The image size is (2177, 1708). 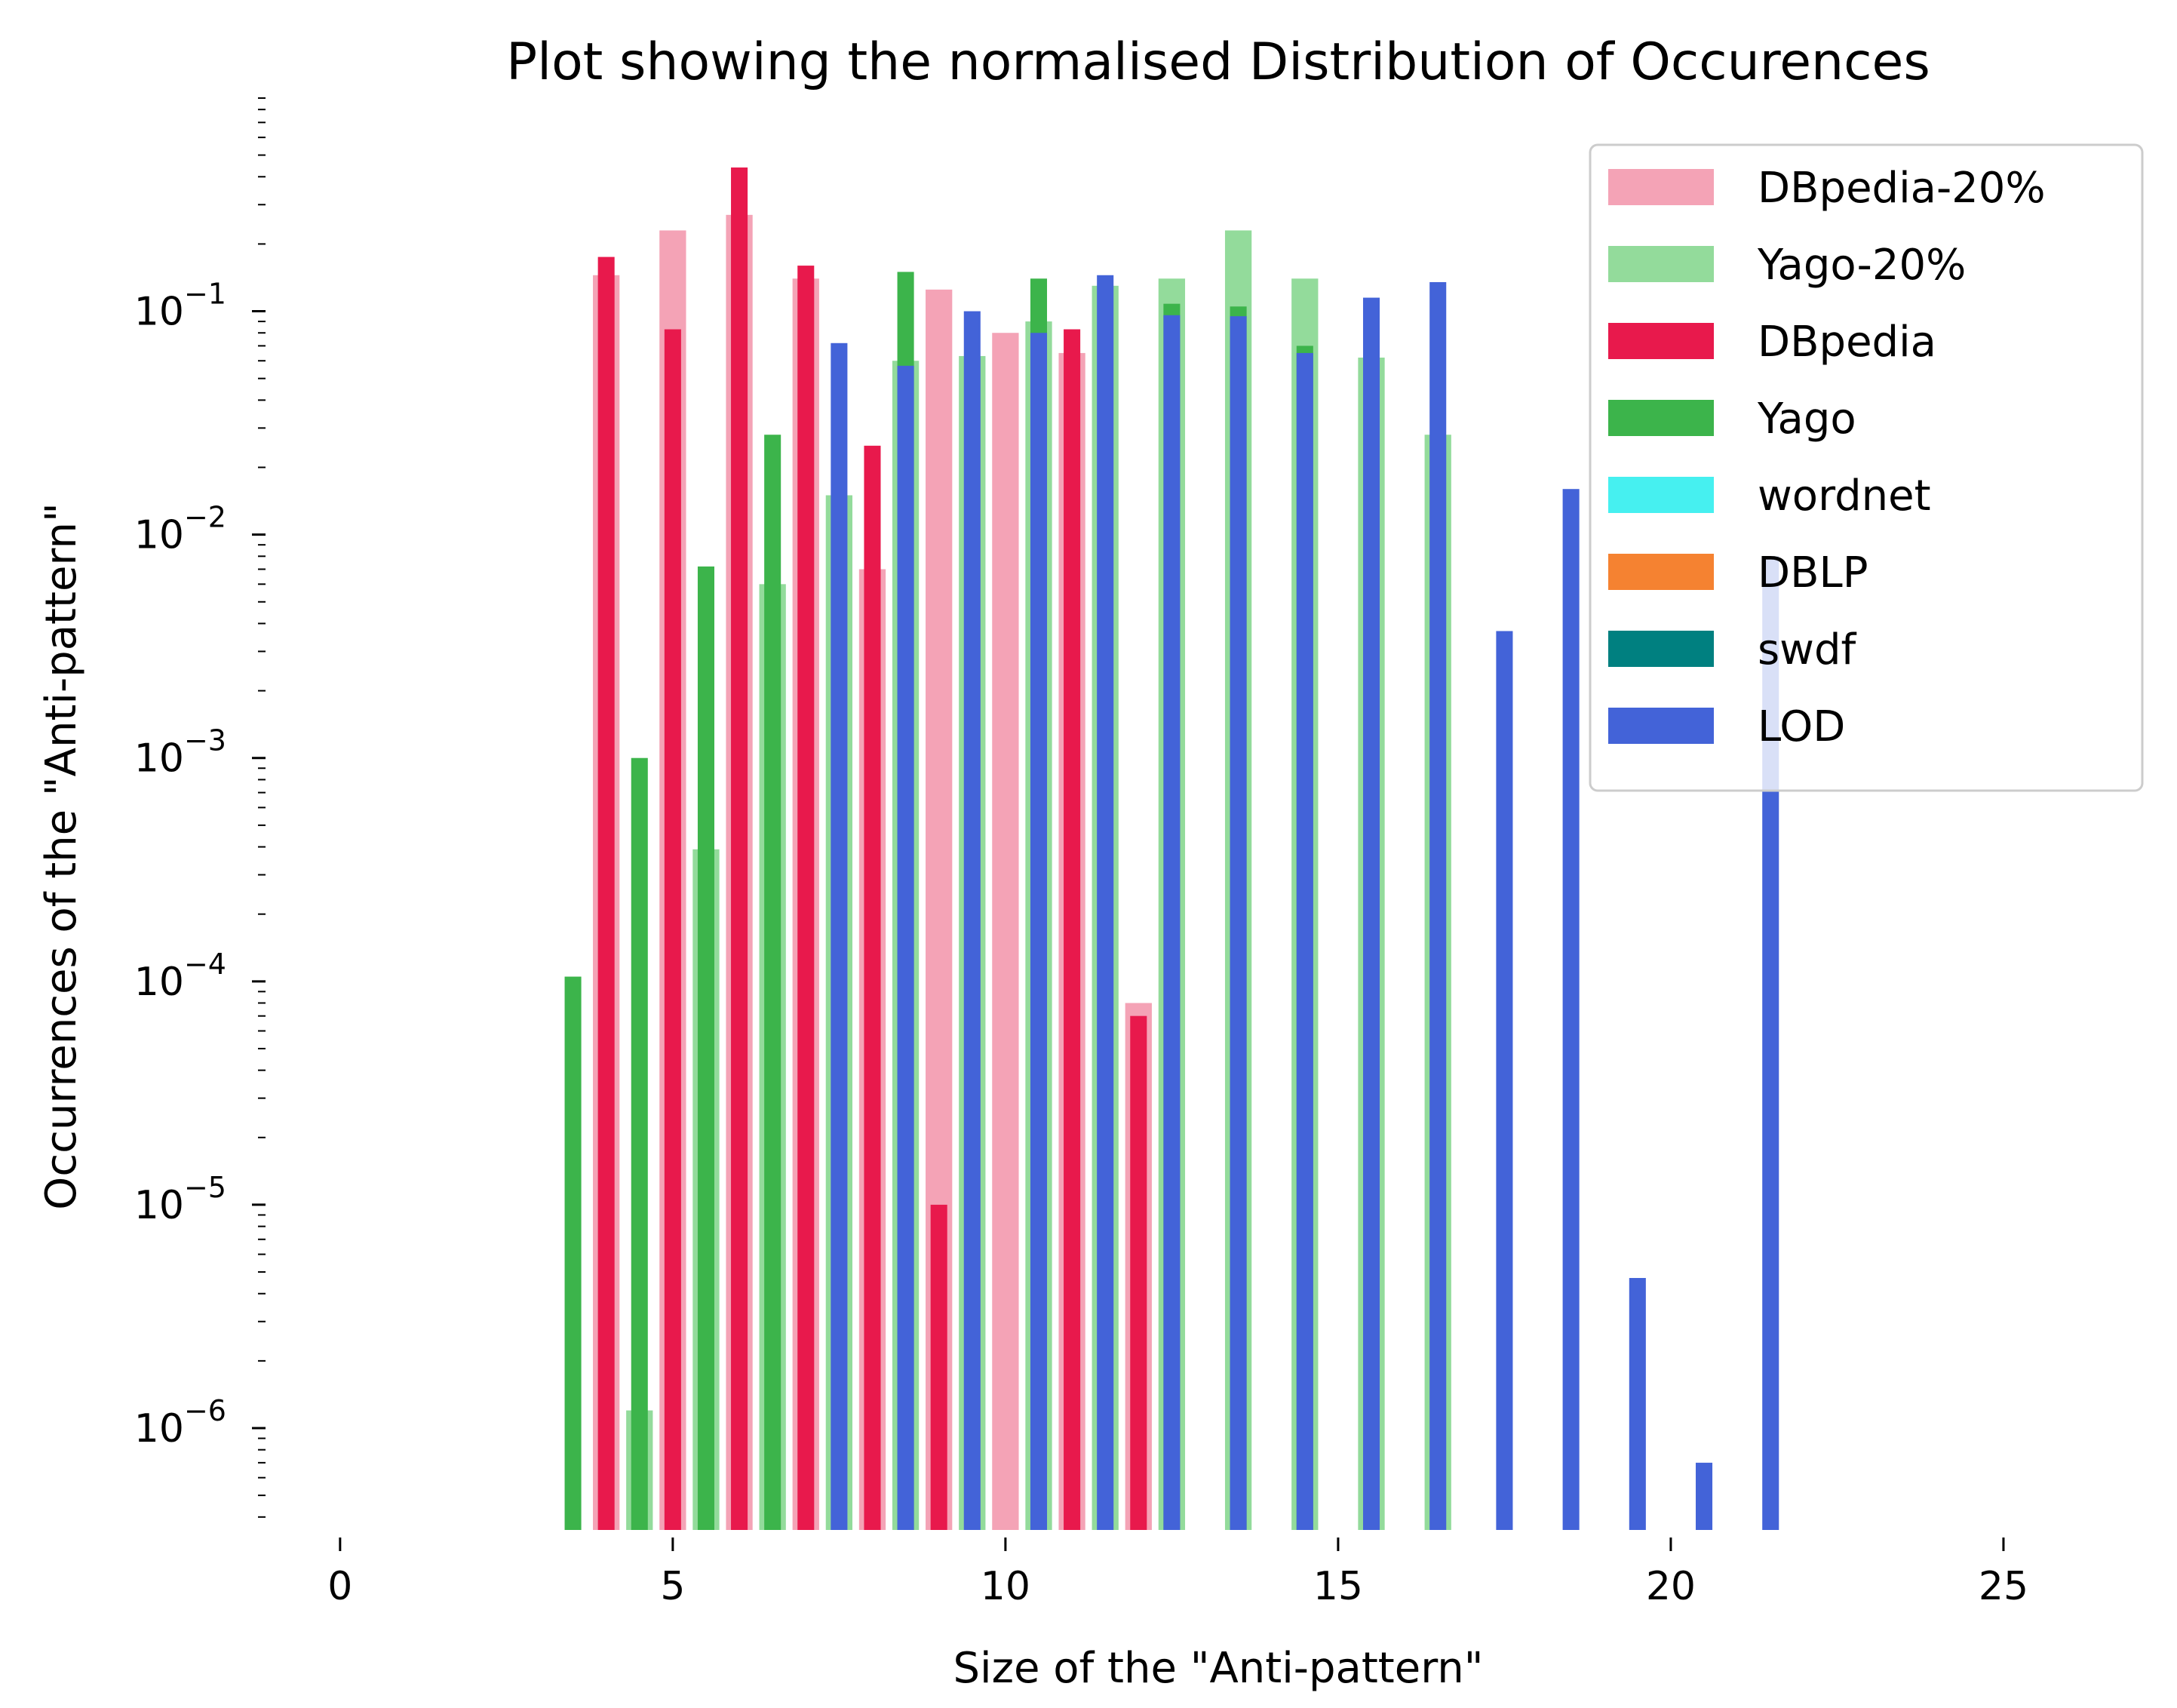 I want to click on y-tick-label-2: 10⁻⁴, so click(x=180, y=976).